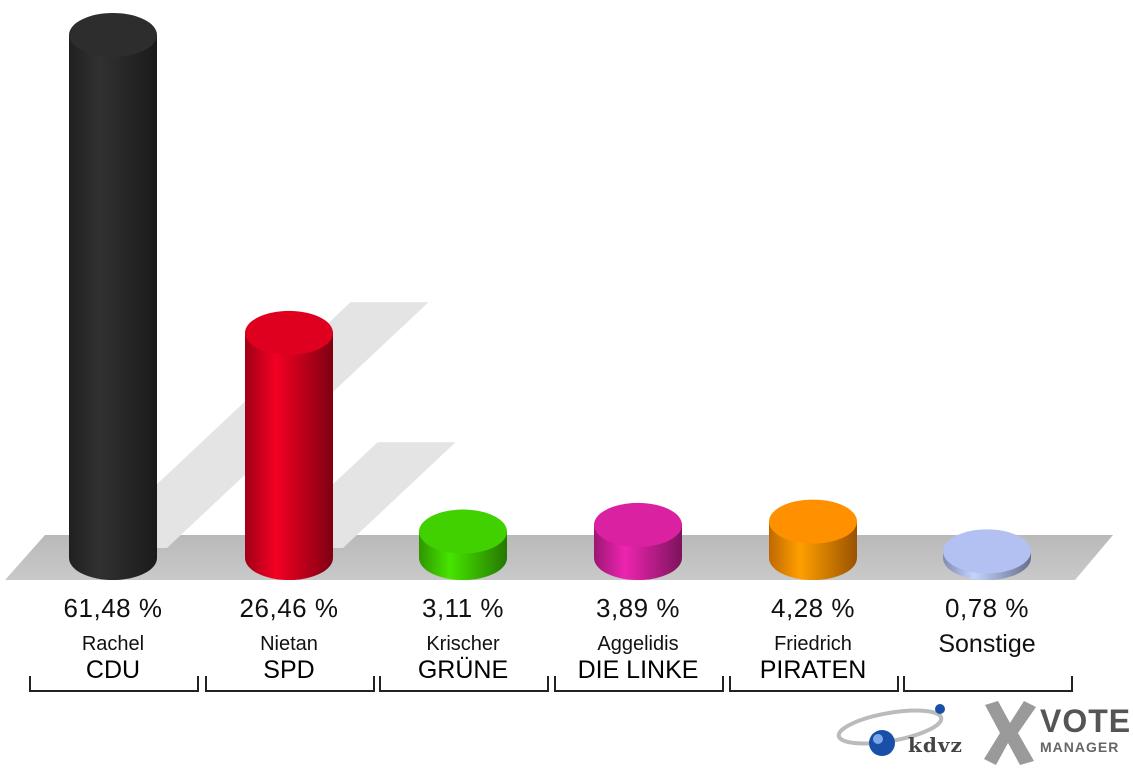 The height and width of the screenshot is (769, 1133). Describe the element at coordinates (113, 608) in the screenshot. I see `value-label: 61,48 %` at that location.